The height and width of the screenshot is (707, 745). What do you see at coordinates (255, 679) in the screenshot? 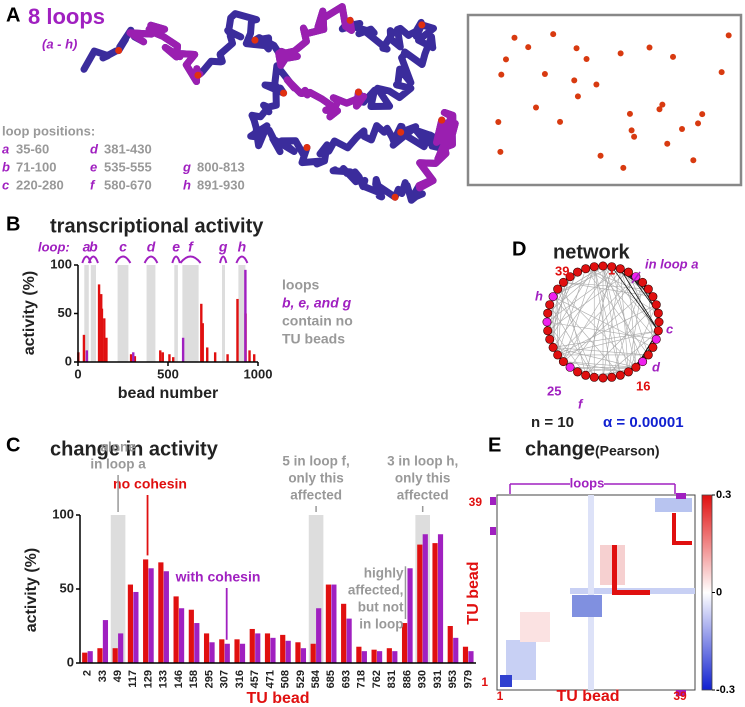
I see `x-tick-label: 457` at bounding box center [255, 679].